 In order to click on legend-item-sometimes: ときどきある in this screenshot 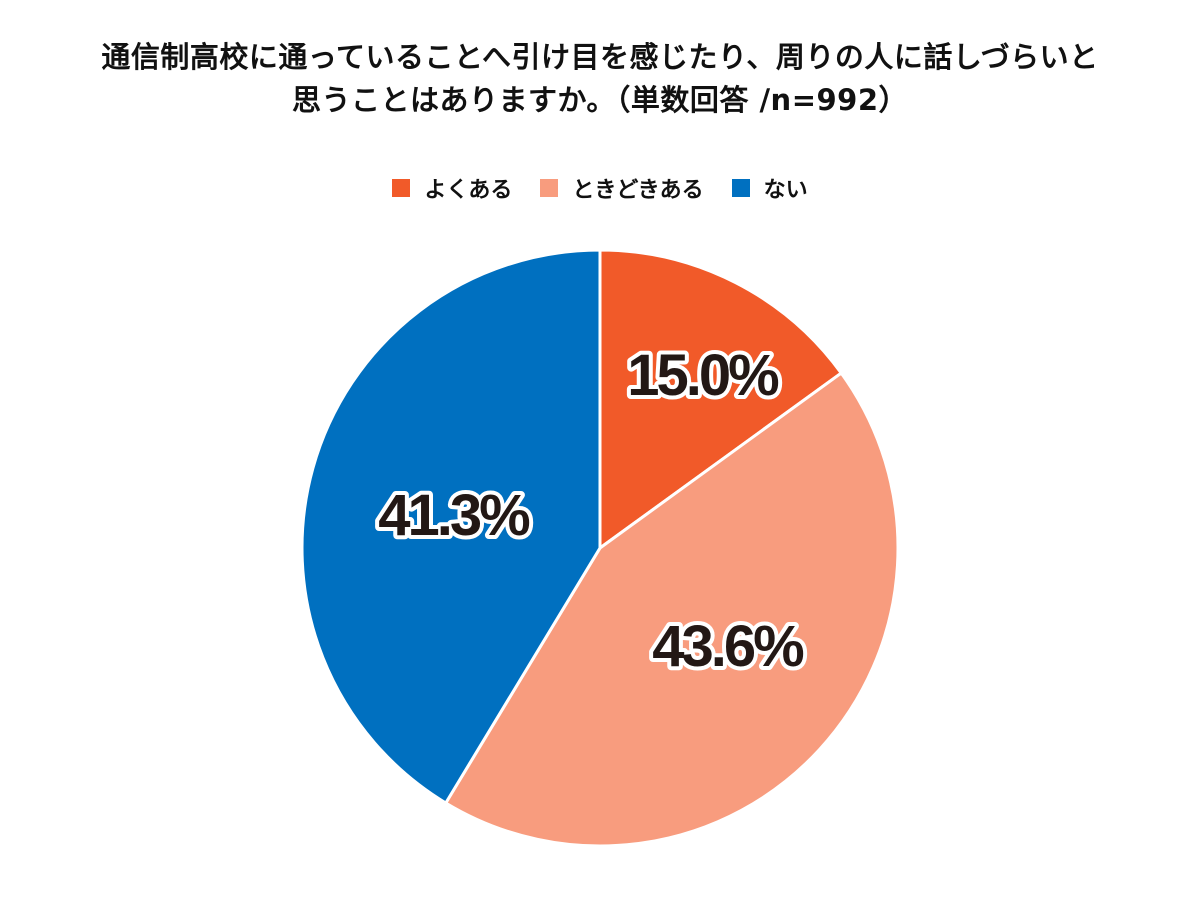, I will do `click(622, 188)`.